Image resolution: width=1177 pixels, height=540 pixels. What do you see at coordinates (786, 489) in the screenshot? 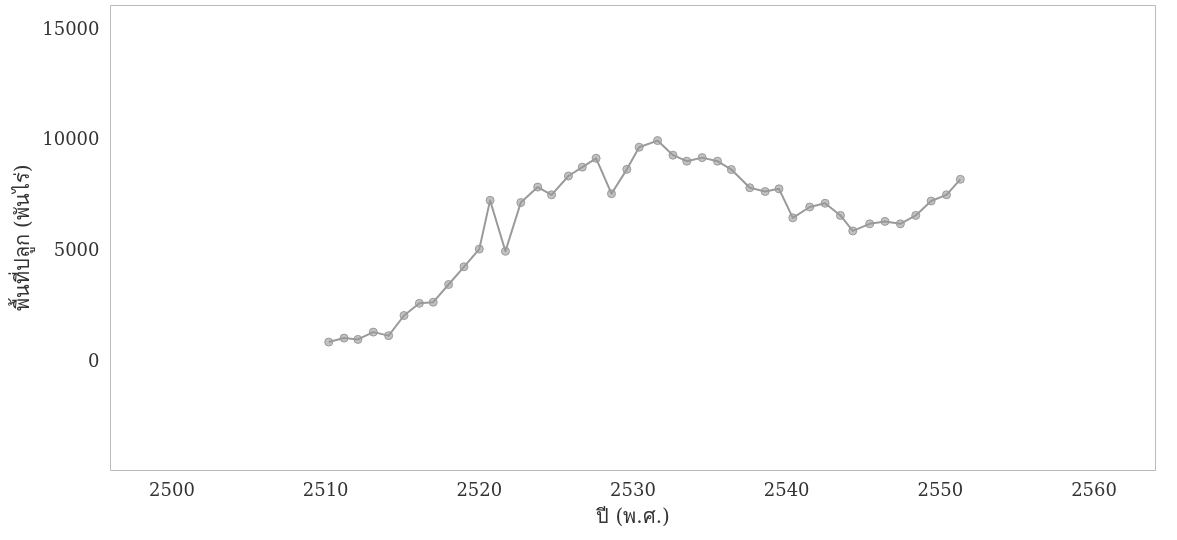
I see `x-tick-label: 2540` at bounding box center [786, 489].